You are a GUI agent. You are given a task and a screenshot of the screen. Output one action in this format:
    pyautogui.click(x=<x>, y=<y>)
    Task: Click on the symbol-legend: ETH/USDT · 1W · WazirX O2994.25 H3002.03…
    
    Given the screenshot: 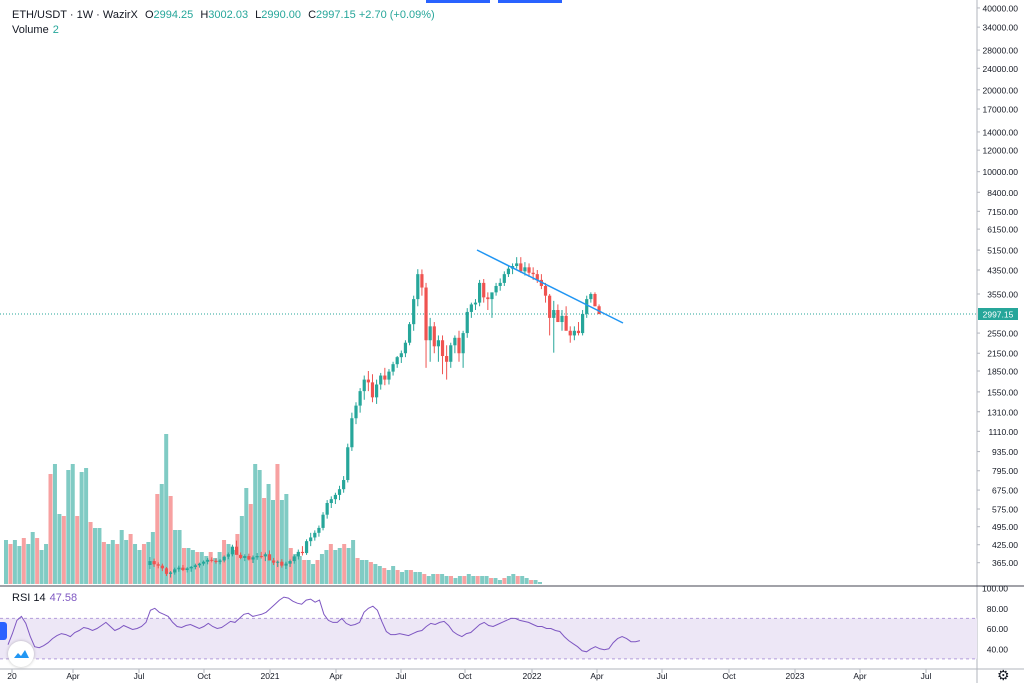 What is the action you would take?
    pyautogui.click(x=223, y=15)
    